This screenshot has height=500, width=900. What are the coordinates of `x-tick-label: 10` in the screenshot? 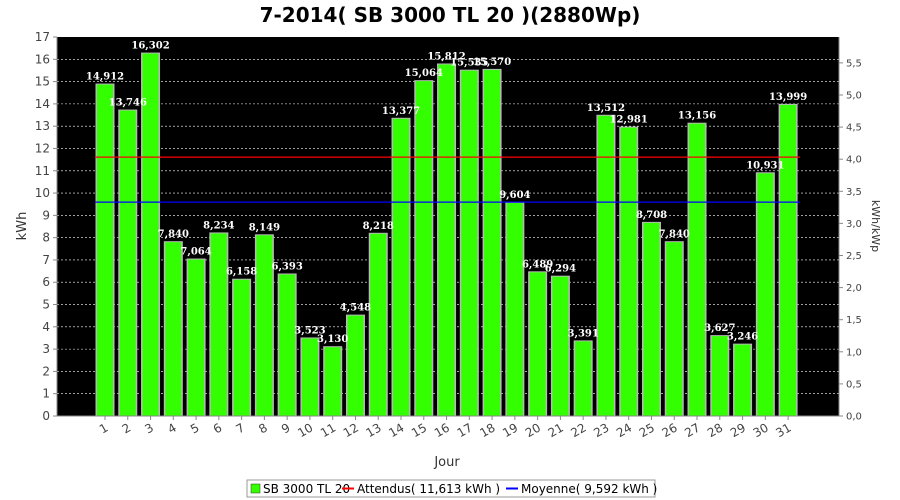 It's located at (305, 430).